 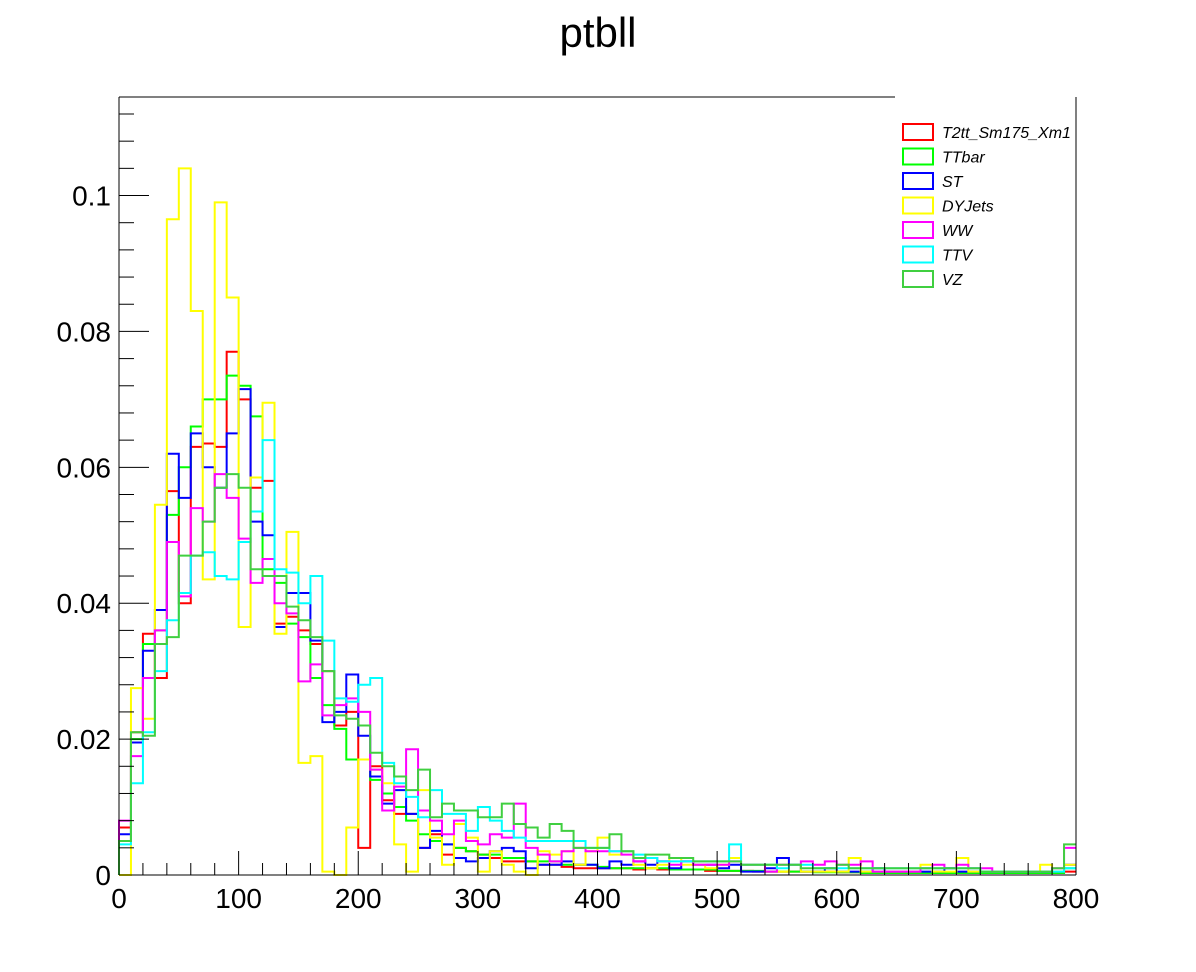 I want to click on x-tick-label: 800, so click(x=1076, y=898).